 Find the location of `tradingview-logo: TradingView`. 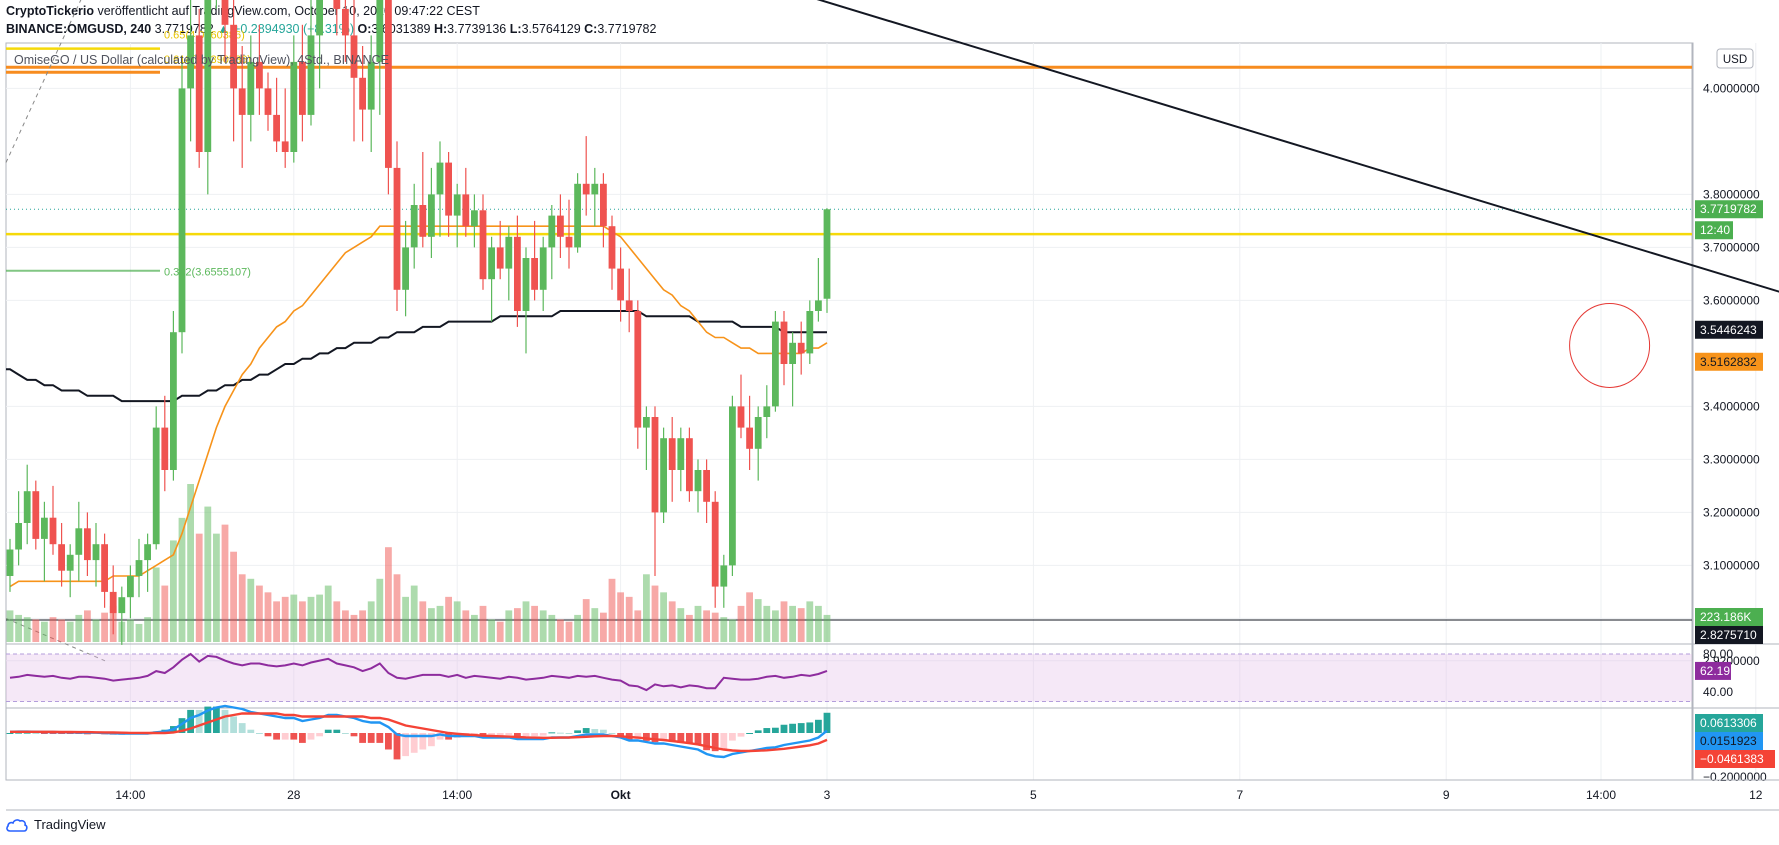

tradingview-logo: TradingView is located at coordinates (56, 824).